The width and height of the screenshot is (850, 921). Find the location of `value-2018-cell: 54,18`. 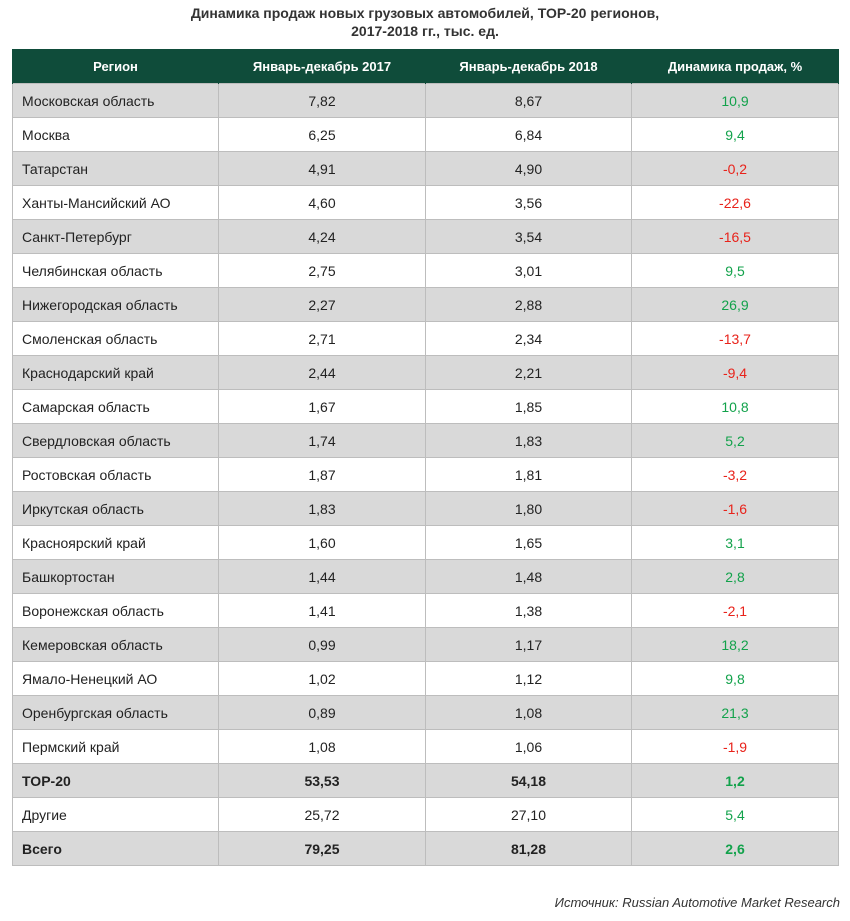

value-2018-cell: 54,18 is located at coordinates (528, 780).